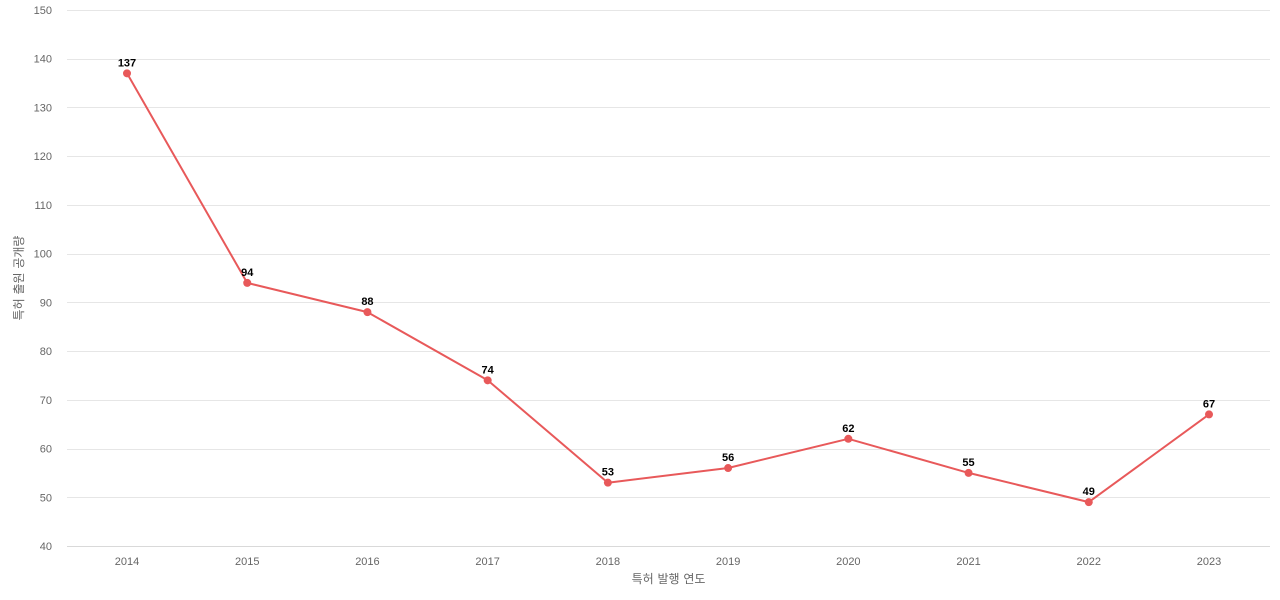  Describe the element at coordinates (46, 498) in the screenshot. I see `y-tick-label: 50` at that location.